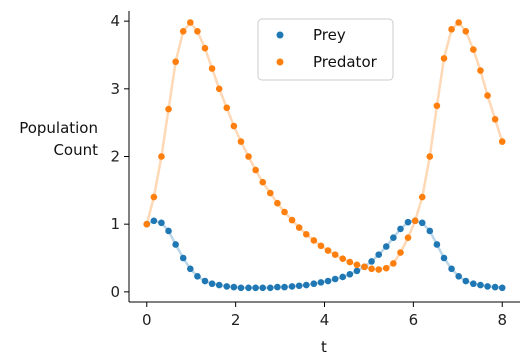  What do you see at coordinates (324, 347) in the screenshot?
I see `x-axis-label: t` at bounding box center [324, 347].